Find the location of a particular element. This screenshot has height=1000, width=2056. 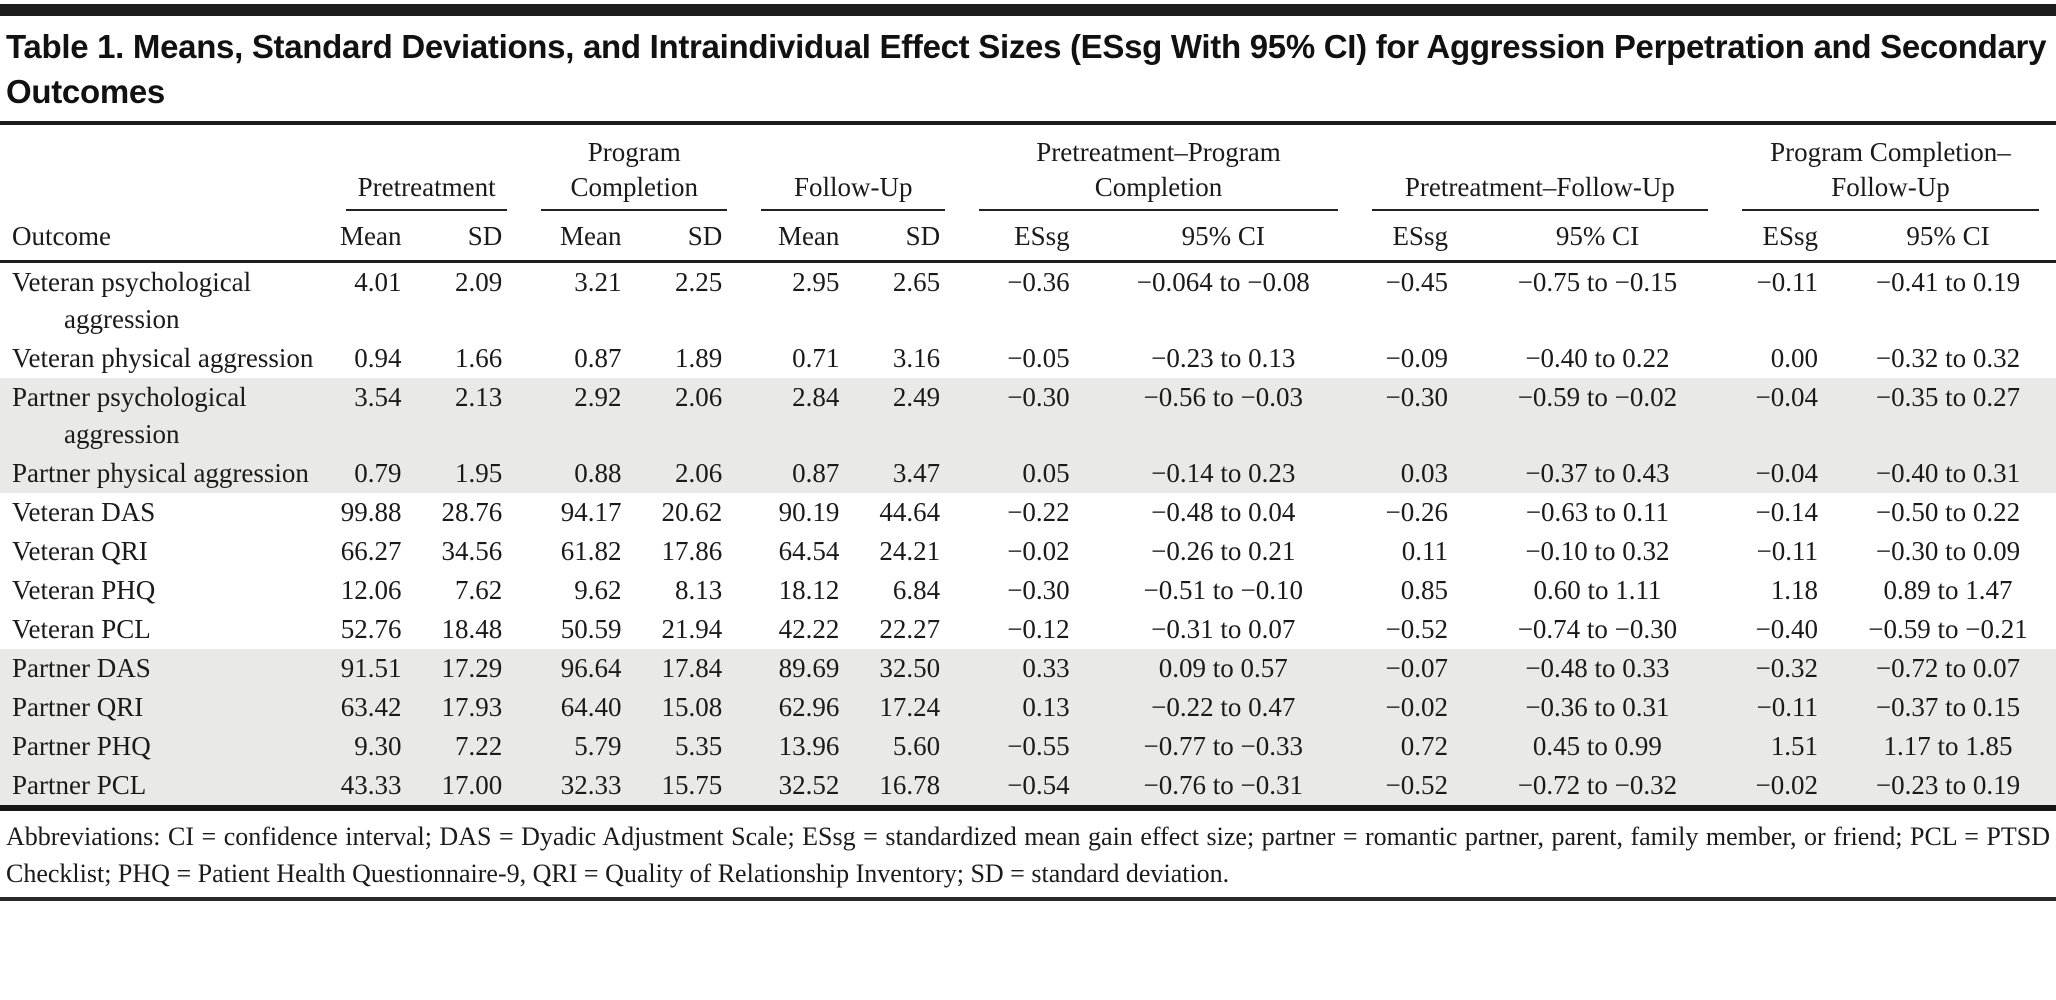

ci-value-cell: −0.37 to 0.15 is located at coordinates (1948, 707).